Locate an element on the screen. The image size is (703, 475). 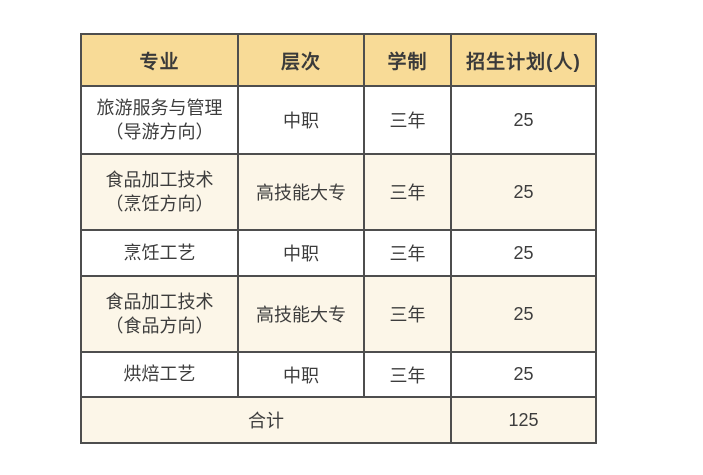
table-row: 旅游服务与管理 （导游方向） 中职 三年 25 is located at coordinates (338, 120).